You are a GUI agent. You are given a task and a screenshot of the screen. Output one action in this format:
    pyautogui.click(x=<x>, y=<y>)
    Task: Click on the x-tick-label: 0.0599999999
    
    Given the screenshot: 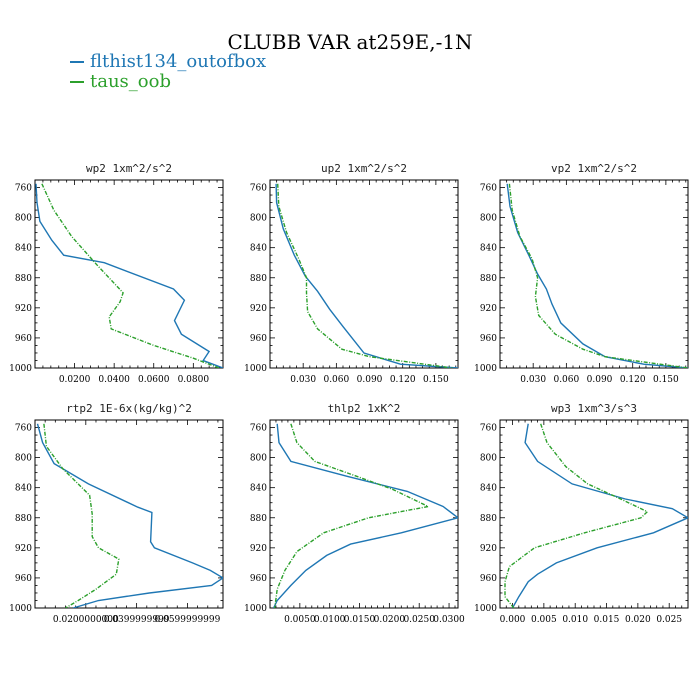 What is the action you would take?
    pyautogui.click(x=188, y=620)
    